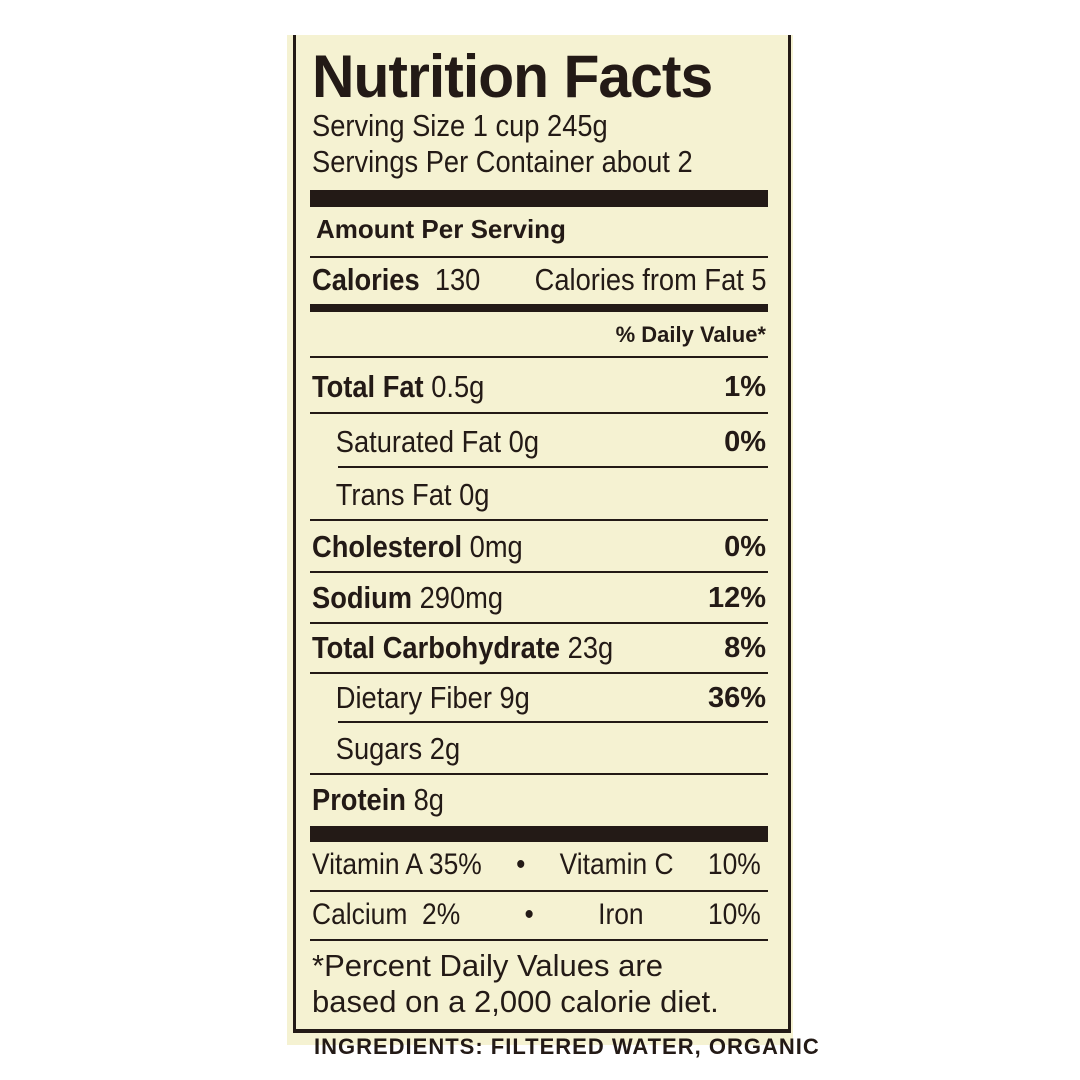 The height and width of the screenshot is (1080, 1080). Describe the element at coordinates (502, 161) in the screenshot. I see `servings-per-container: Servings Per Container about 2` at that location.